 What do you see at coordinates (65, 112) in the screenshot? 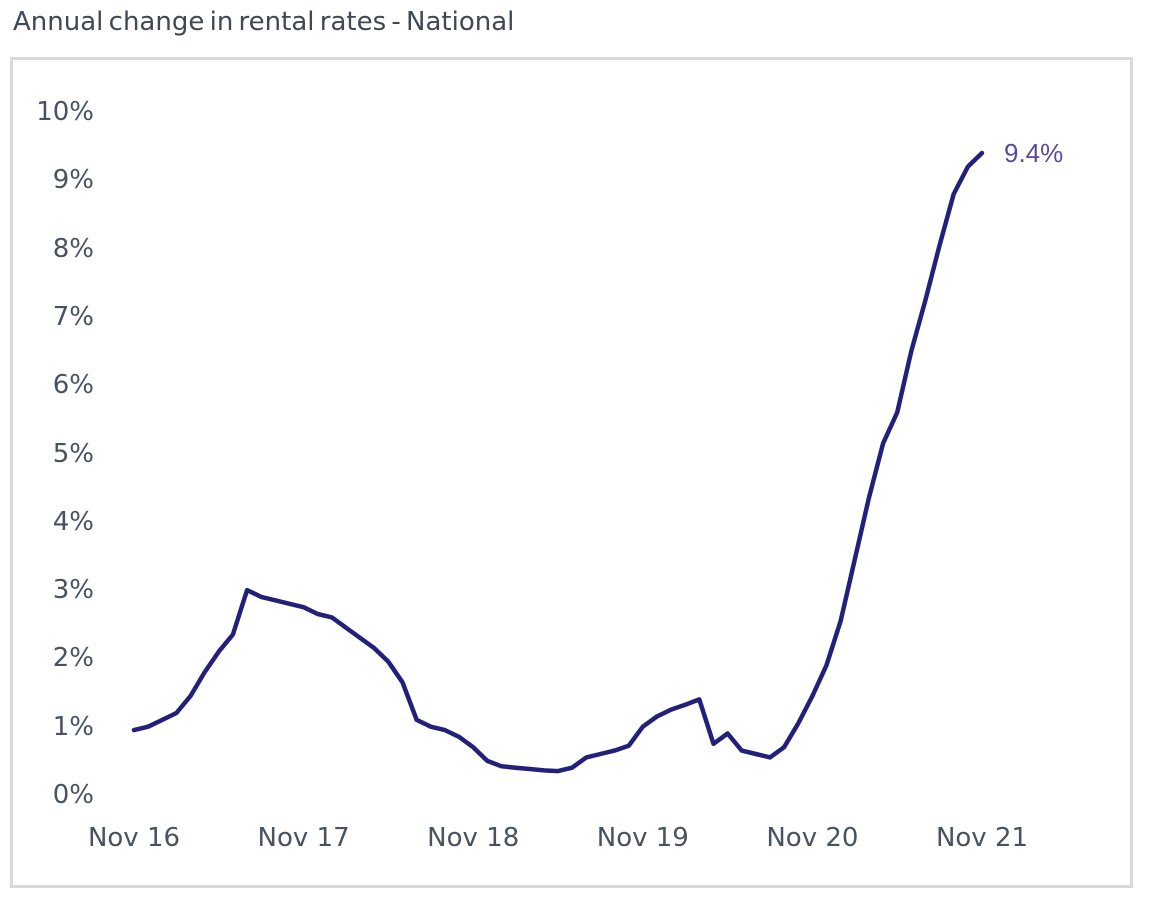
I see `y-tick-label: 10%` at bounding box center [65, 112].